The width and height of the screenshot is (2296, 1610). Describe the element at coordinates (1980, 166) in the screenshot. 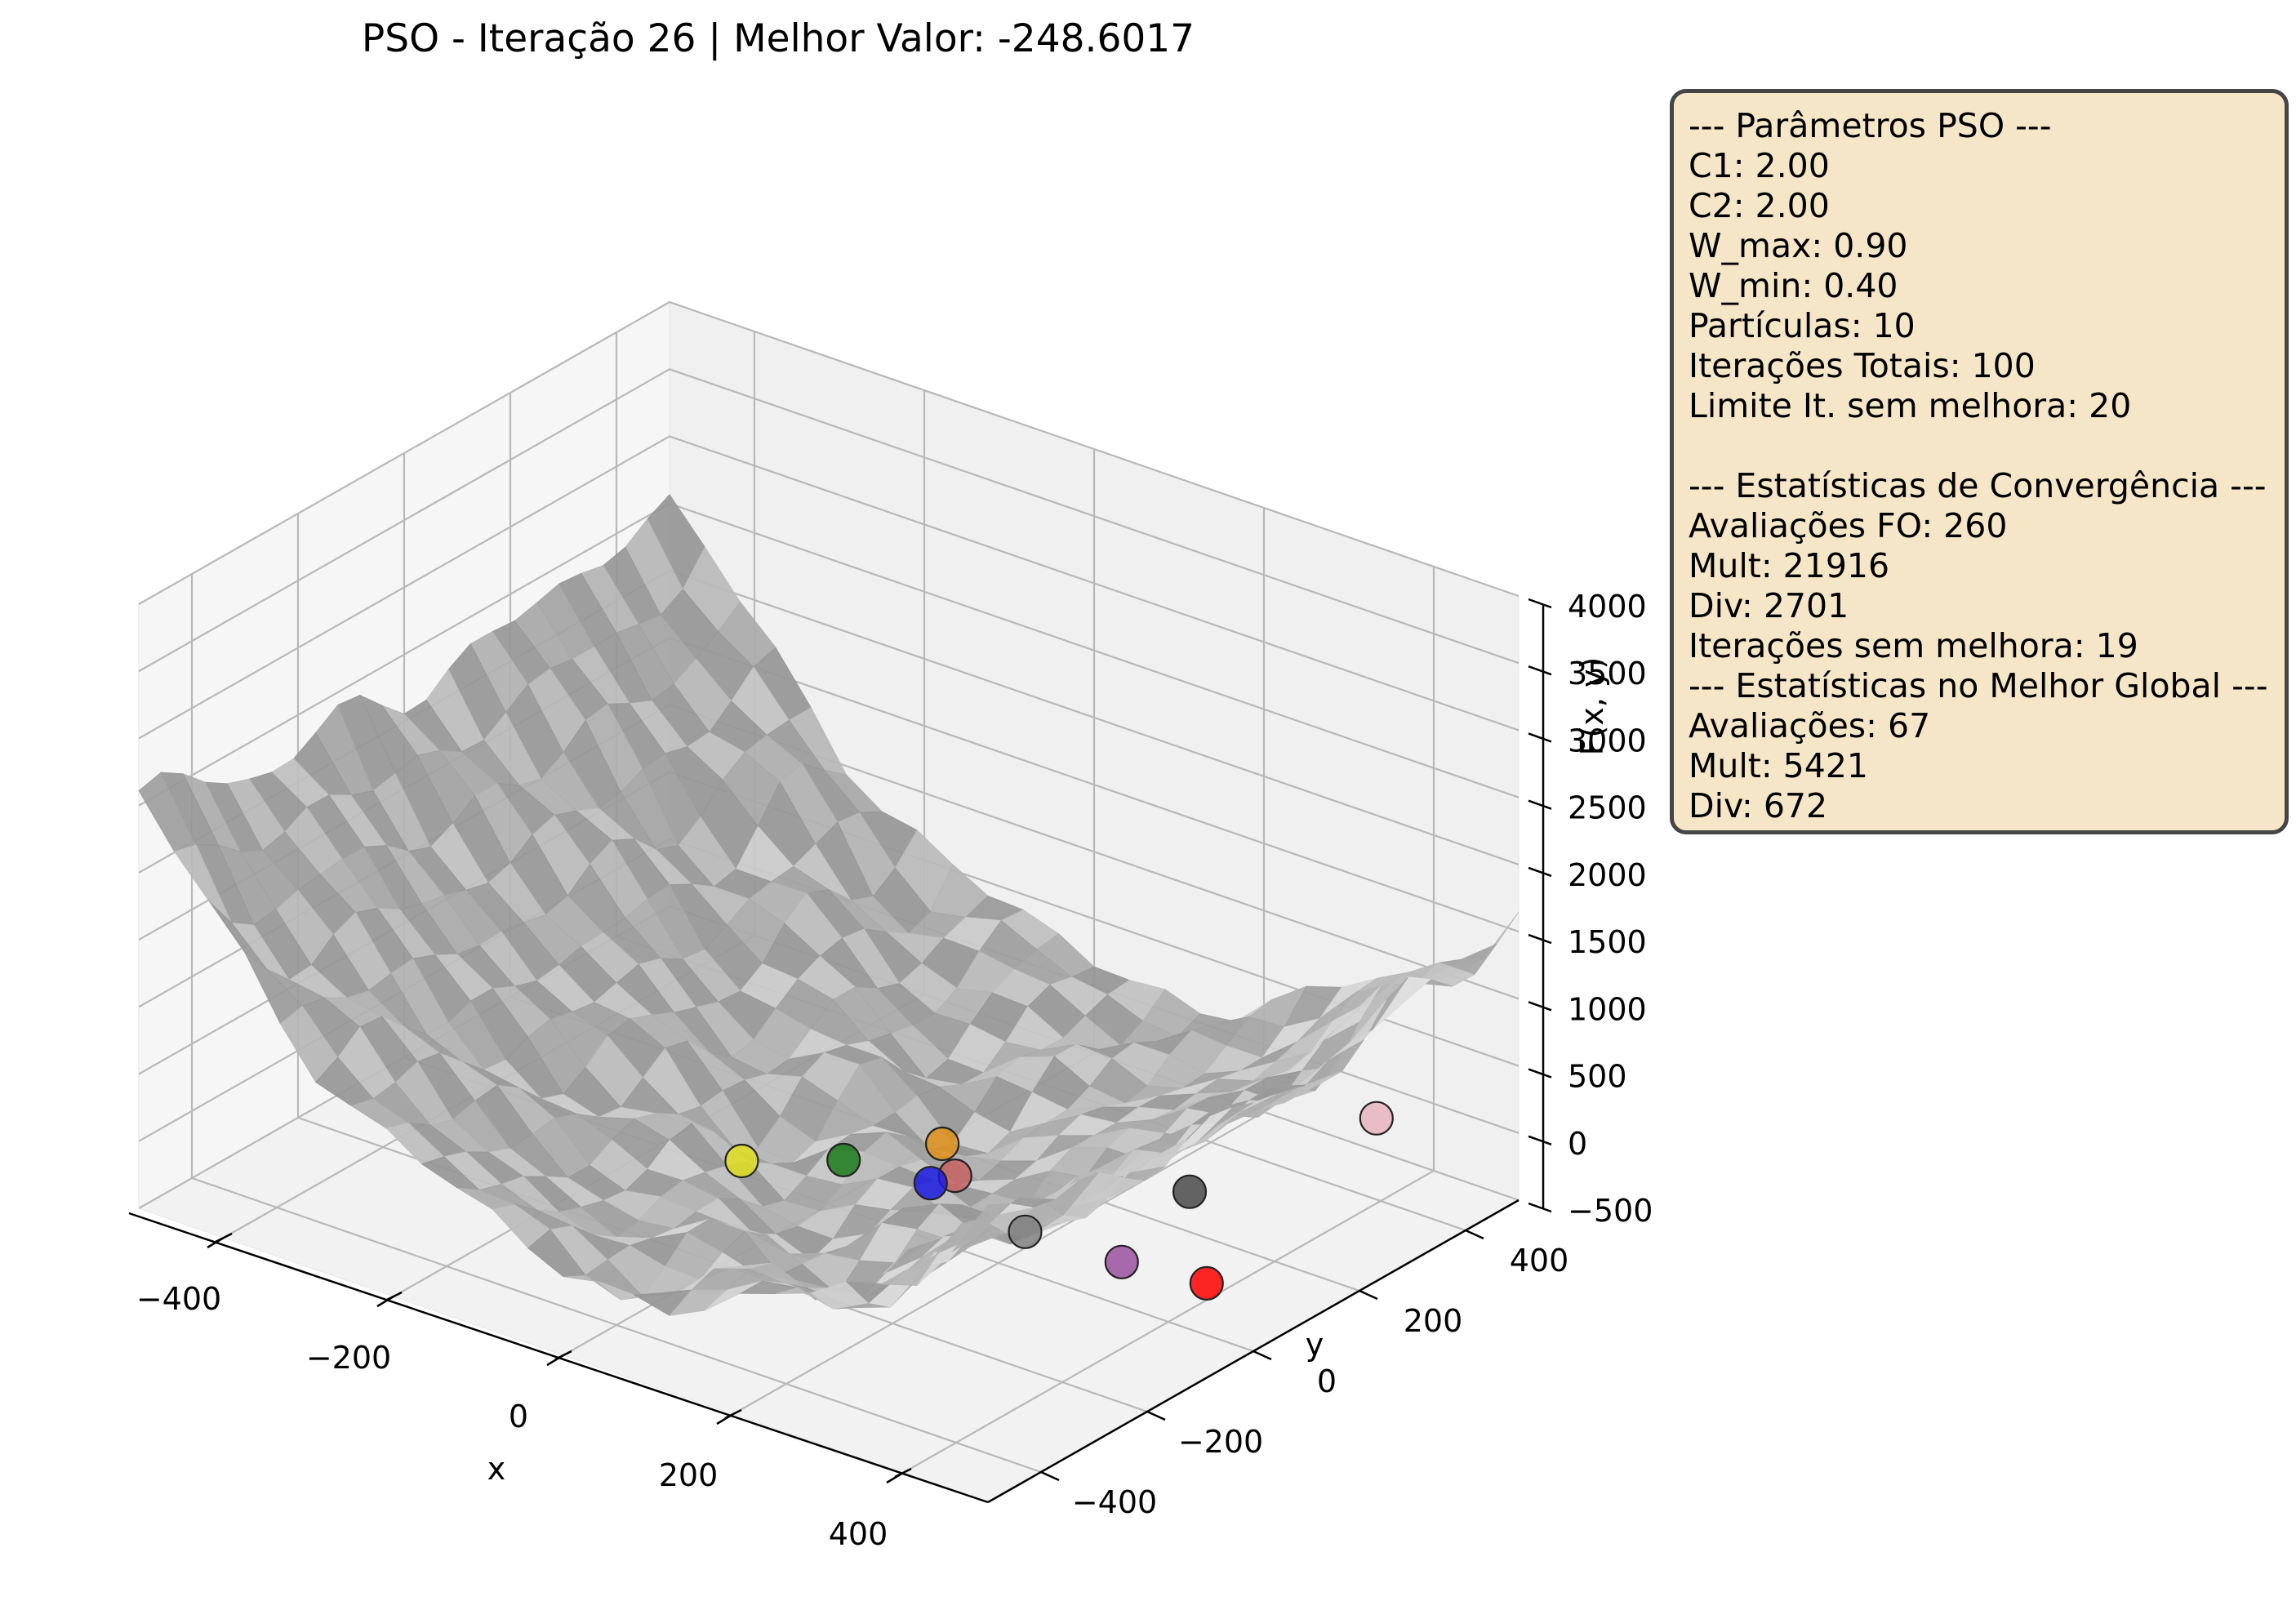

I see `info-line: C1: 2.00` at that location.